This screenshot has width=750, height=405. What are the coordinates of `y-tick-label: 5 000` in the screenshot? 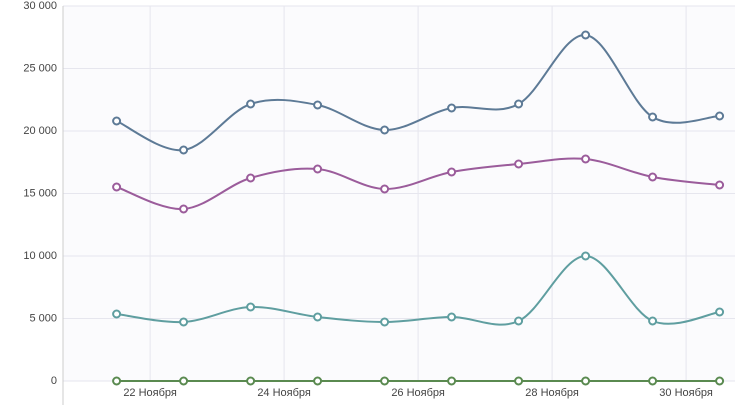 It's located at (43, 318).